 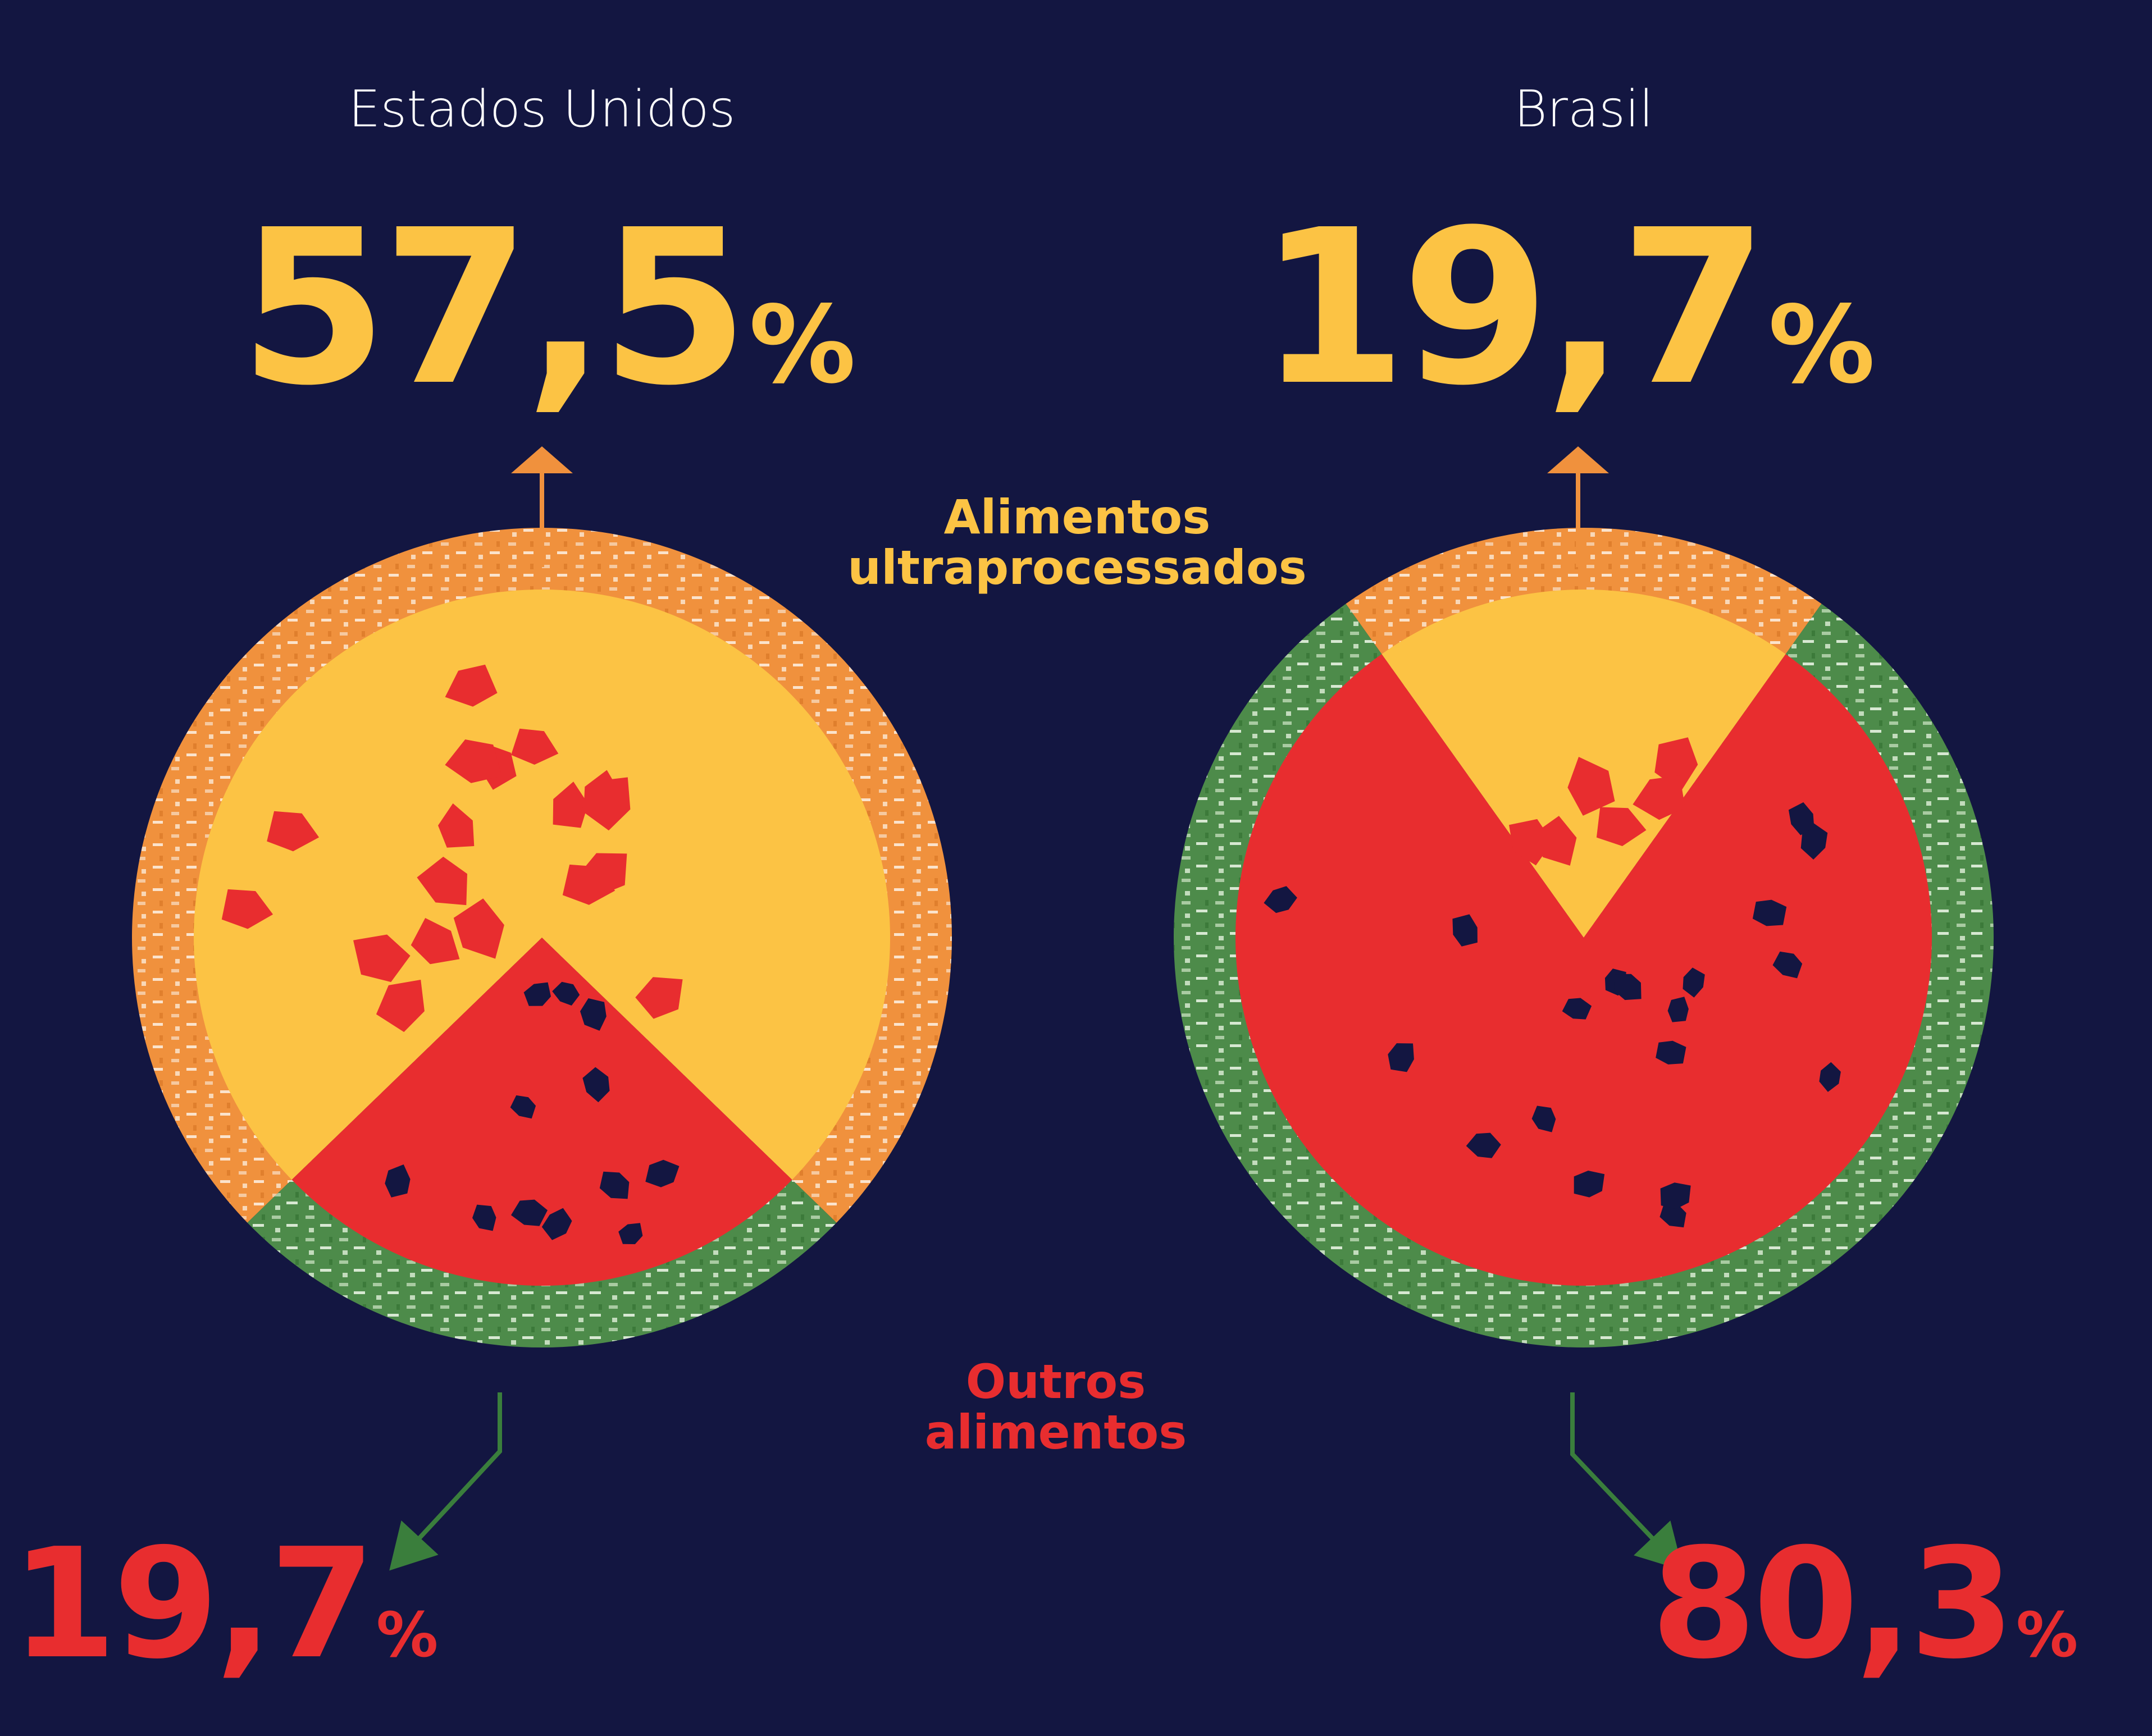 What do you see at coordinates (1056, 1433) in the screenshot?
I see `legend-other-line2: alimentos` at bounding box center [1056, 1433].